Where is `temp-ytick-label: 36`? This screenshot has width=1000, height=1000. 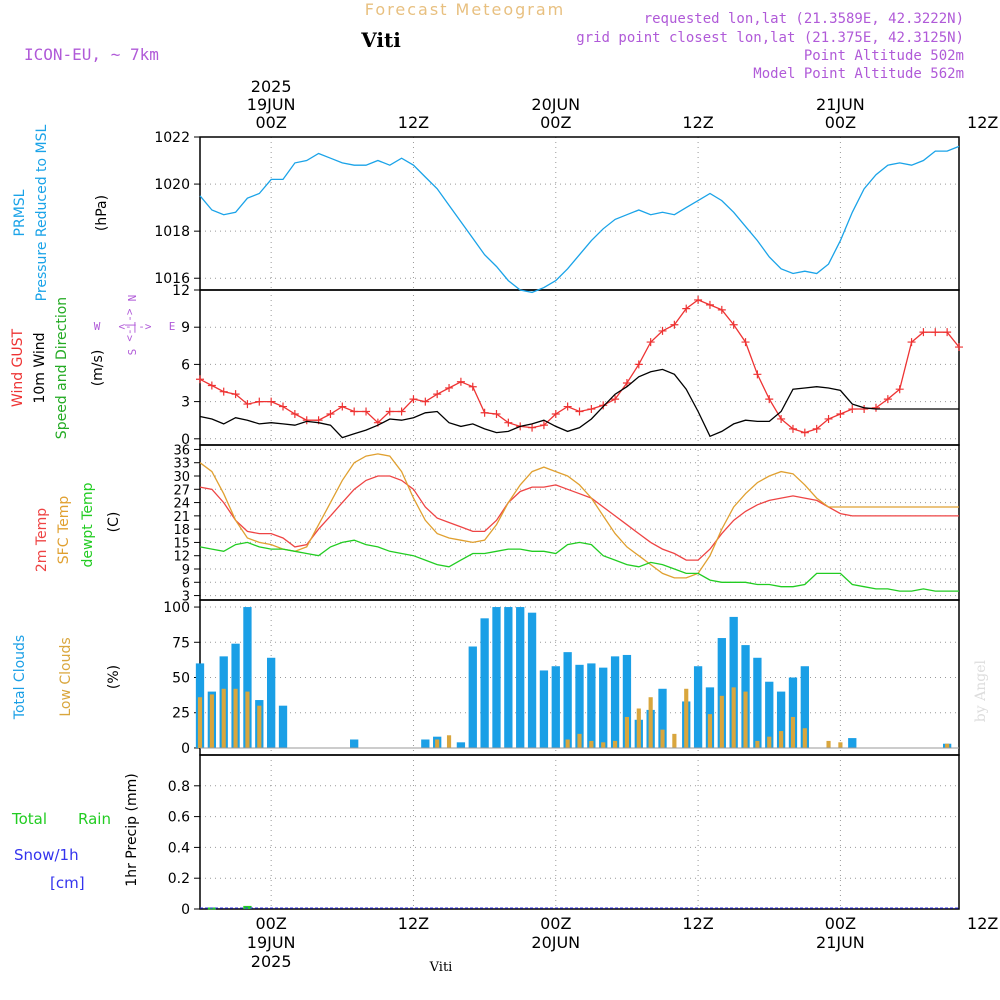
temp-ytick-label: 36 is located at coordinates (181, 450).